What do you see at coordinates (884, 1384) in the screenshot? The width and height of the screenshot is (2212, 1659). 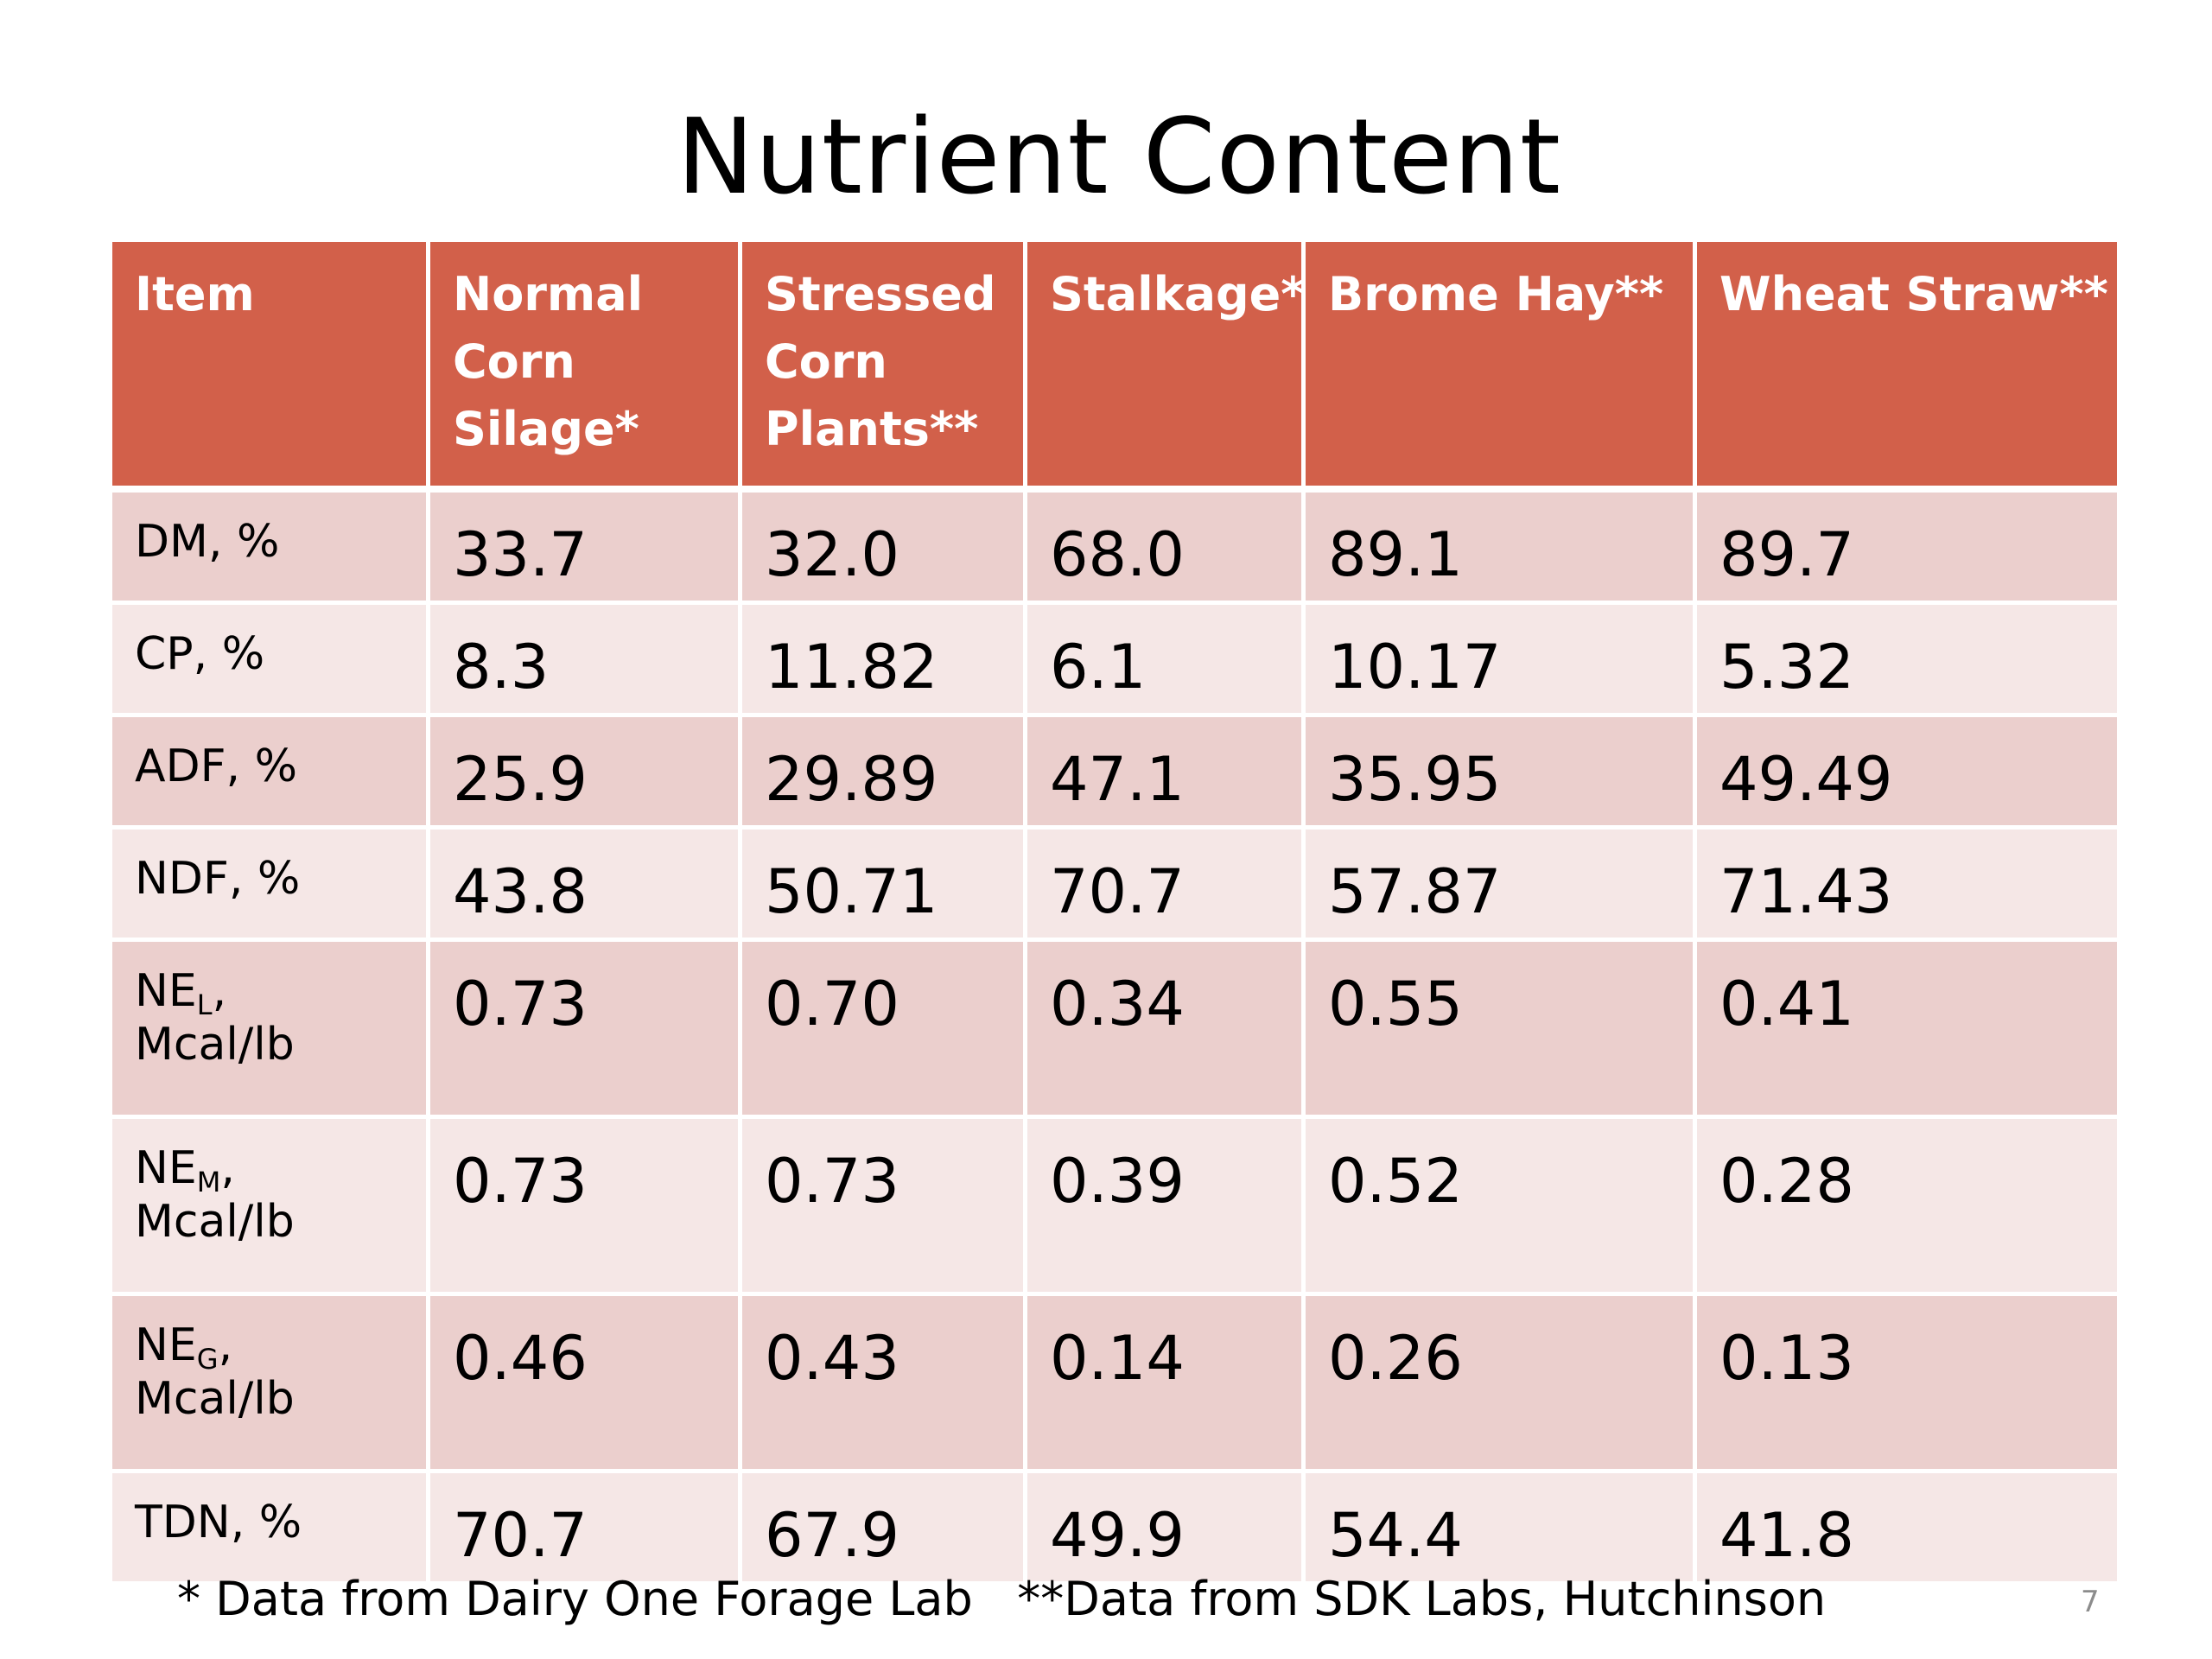 I see `table-cell: 0.43` at bounding box center [884, 1384].